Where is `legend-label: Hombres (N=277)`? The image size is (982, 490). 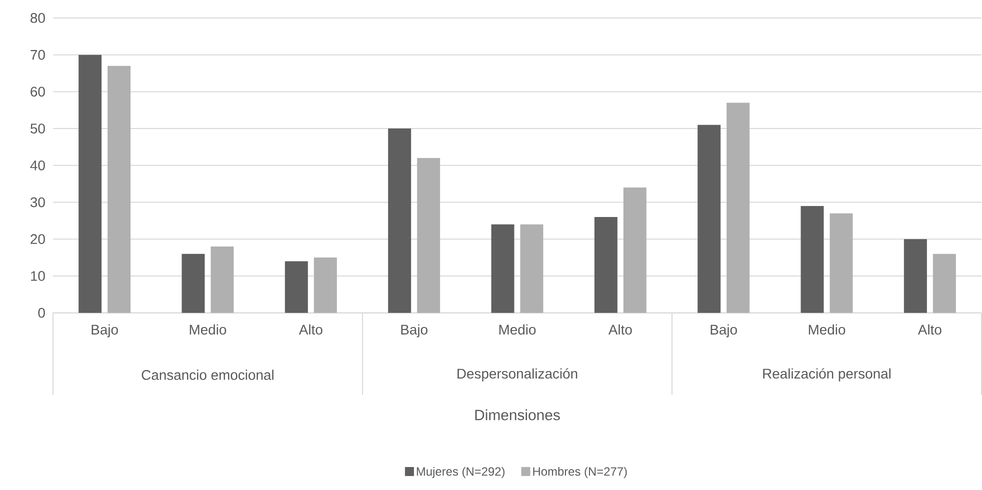
legend-label: Hombres (N=277) is located at coordinates (580, 472).